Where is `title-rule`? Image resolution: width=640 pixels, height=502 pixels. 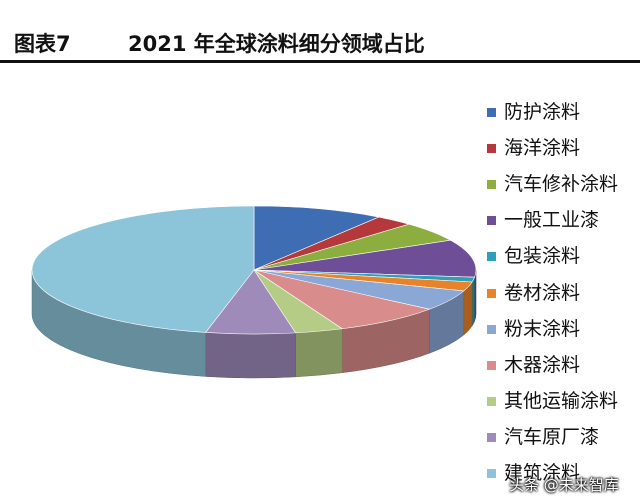
title-rule is located at coordinates (320, 61).